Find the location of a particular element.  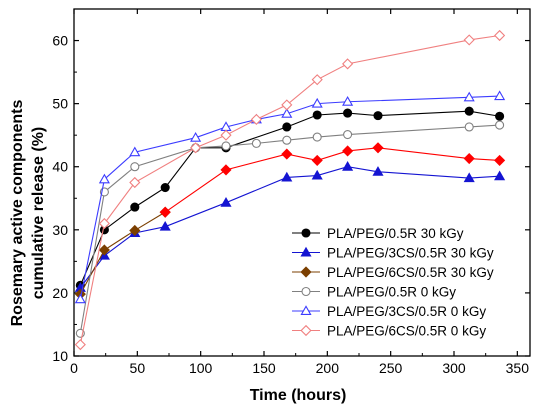

legend-item: PLA/PEG/6CS/0.5R 0 kGy is located at coordinates (389, 331).